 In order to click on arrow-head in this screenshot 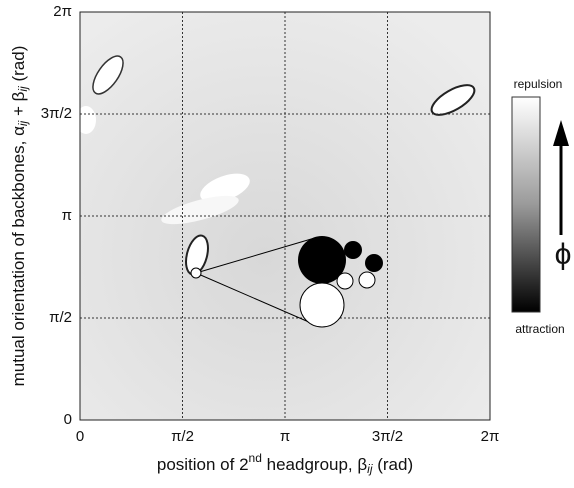, I will do `click(561, 133)`.